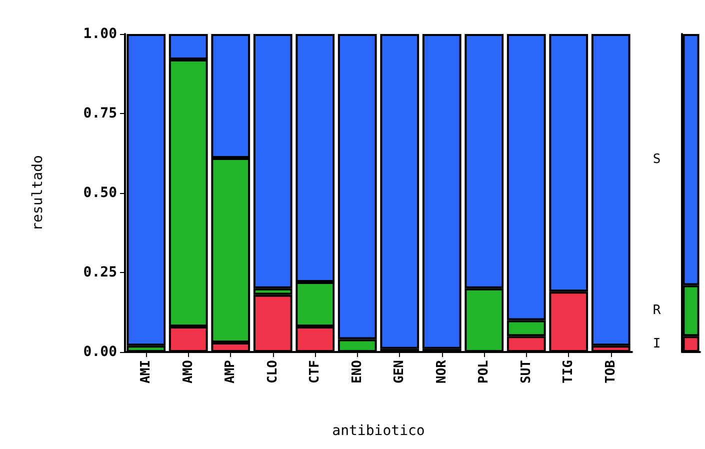 Image resolution: width=705 pixels, height=449 pixels. Describe the element at coordinates (357, 372) in the screenshot. I see `x-tick-label: ENO` at that location.